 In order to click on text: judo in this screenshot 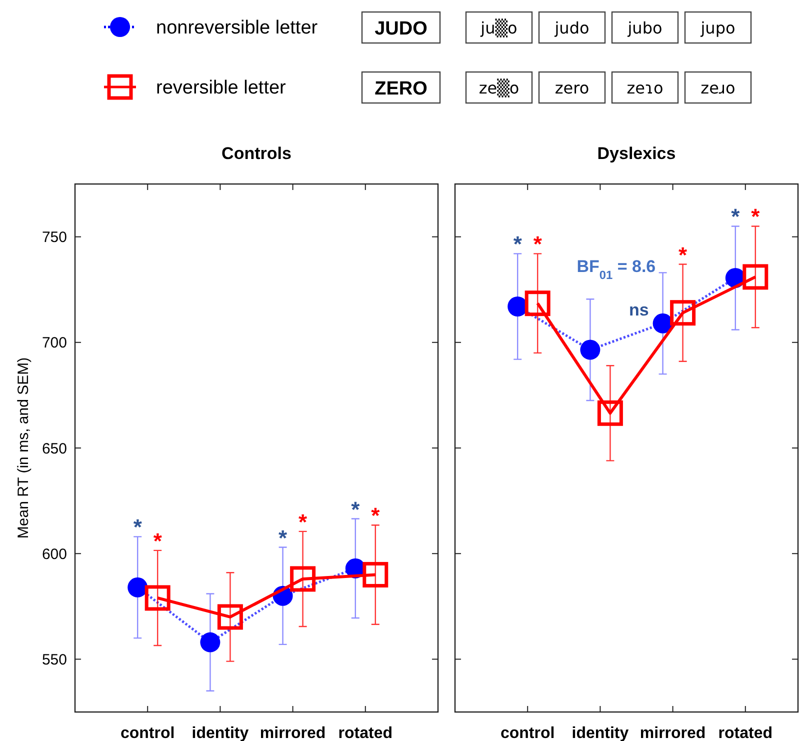, I will do `click(572, 28)`.